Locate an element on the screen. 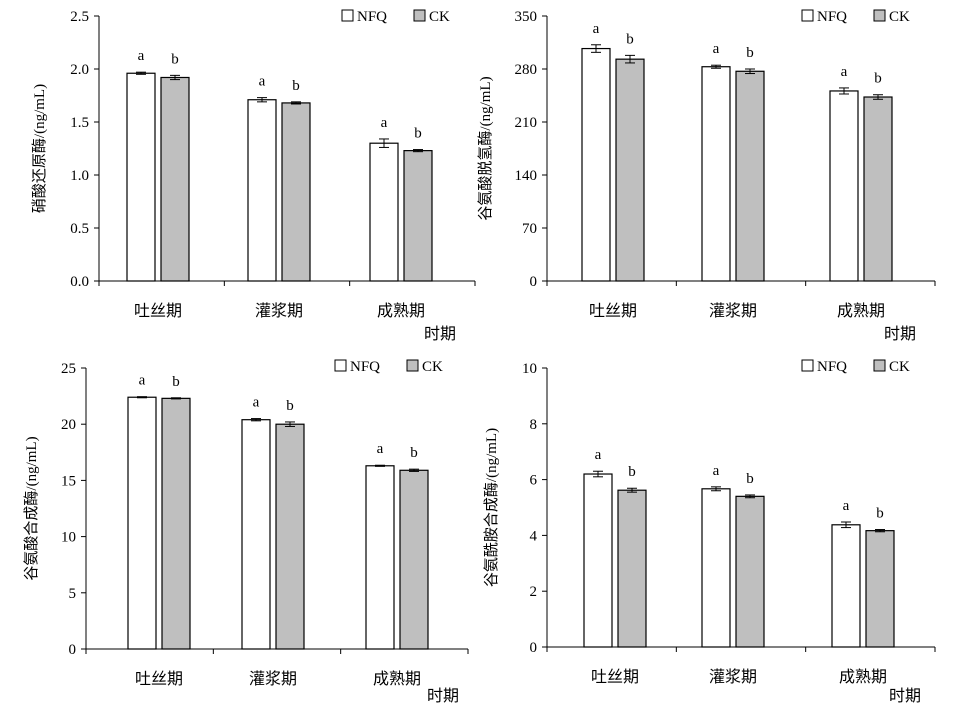  y-tick-label: 210 is located at coordinates (526, 123).